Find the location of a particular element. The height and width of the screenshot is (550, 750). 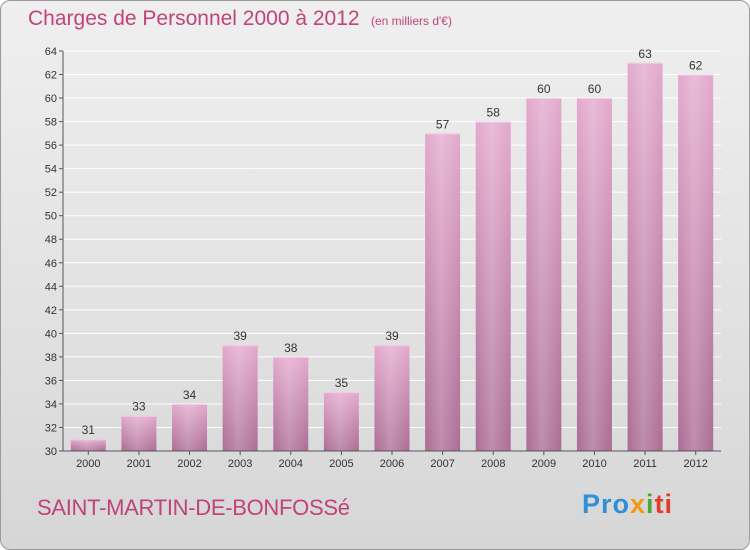

x-tick-label: 2005 is located at coordinates (341, 464).